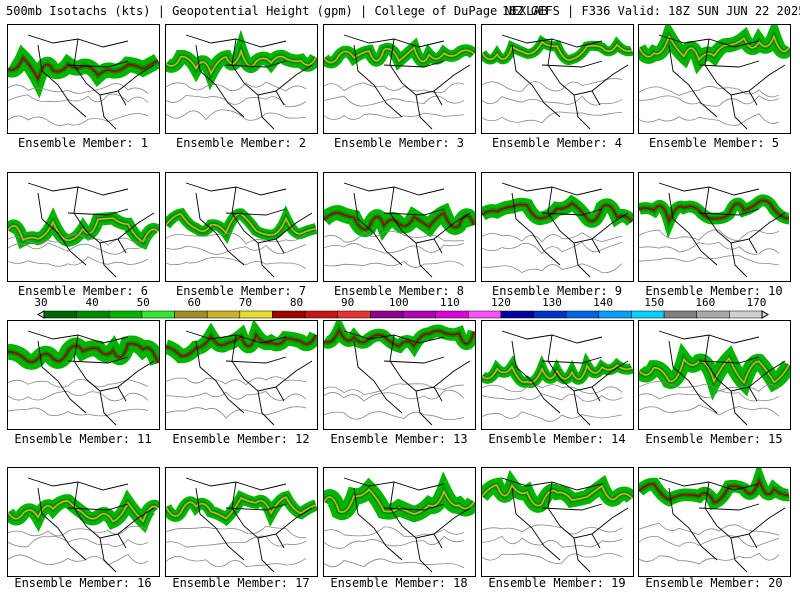 The image size is (800, 600). Describe the element at coordinates (241, 439) in the screenshot. I see `ensemble-member-label: Ensemble Member: 12` at that location.